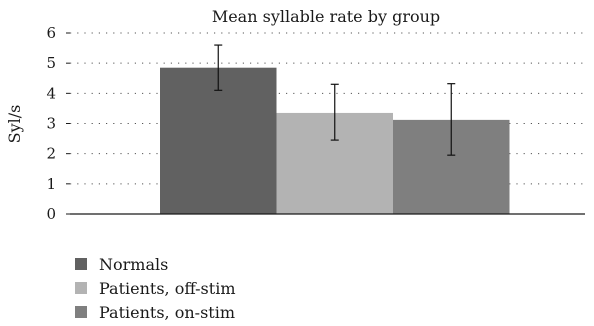 This screenshot has height=326, width=594. Describe the element at coordinates (51, 184) in the screenshot. I see `y-tick-label: 1` at that location.